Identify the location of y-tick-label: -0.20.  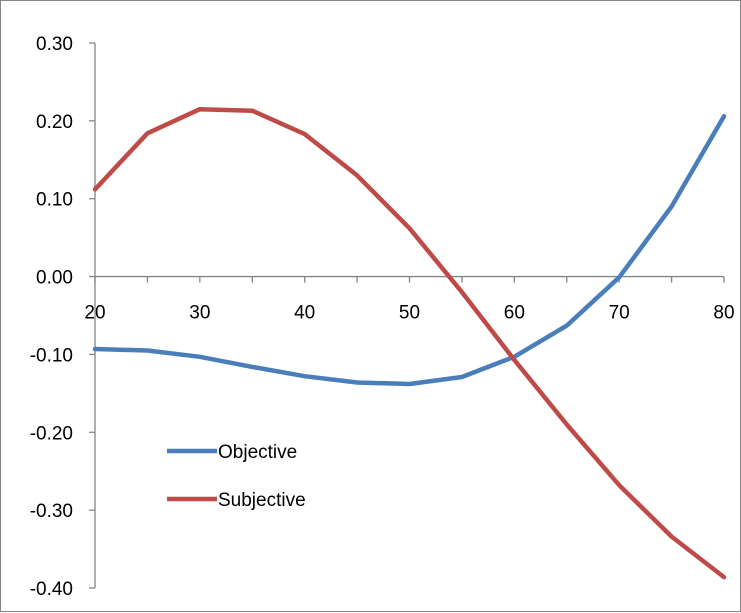
(51, 433).